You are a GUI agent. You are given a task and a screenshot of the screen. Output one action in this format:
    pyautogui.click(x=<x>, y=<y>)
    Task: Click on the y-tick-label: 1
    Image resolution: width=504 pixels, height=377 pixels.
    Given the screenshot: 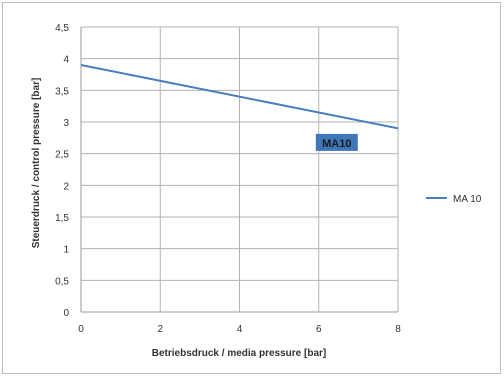 What is the action you would take?
    pyautogui.click(x=66, y=250)
    